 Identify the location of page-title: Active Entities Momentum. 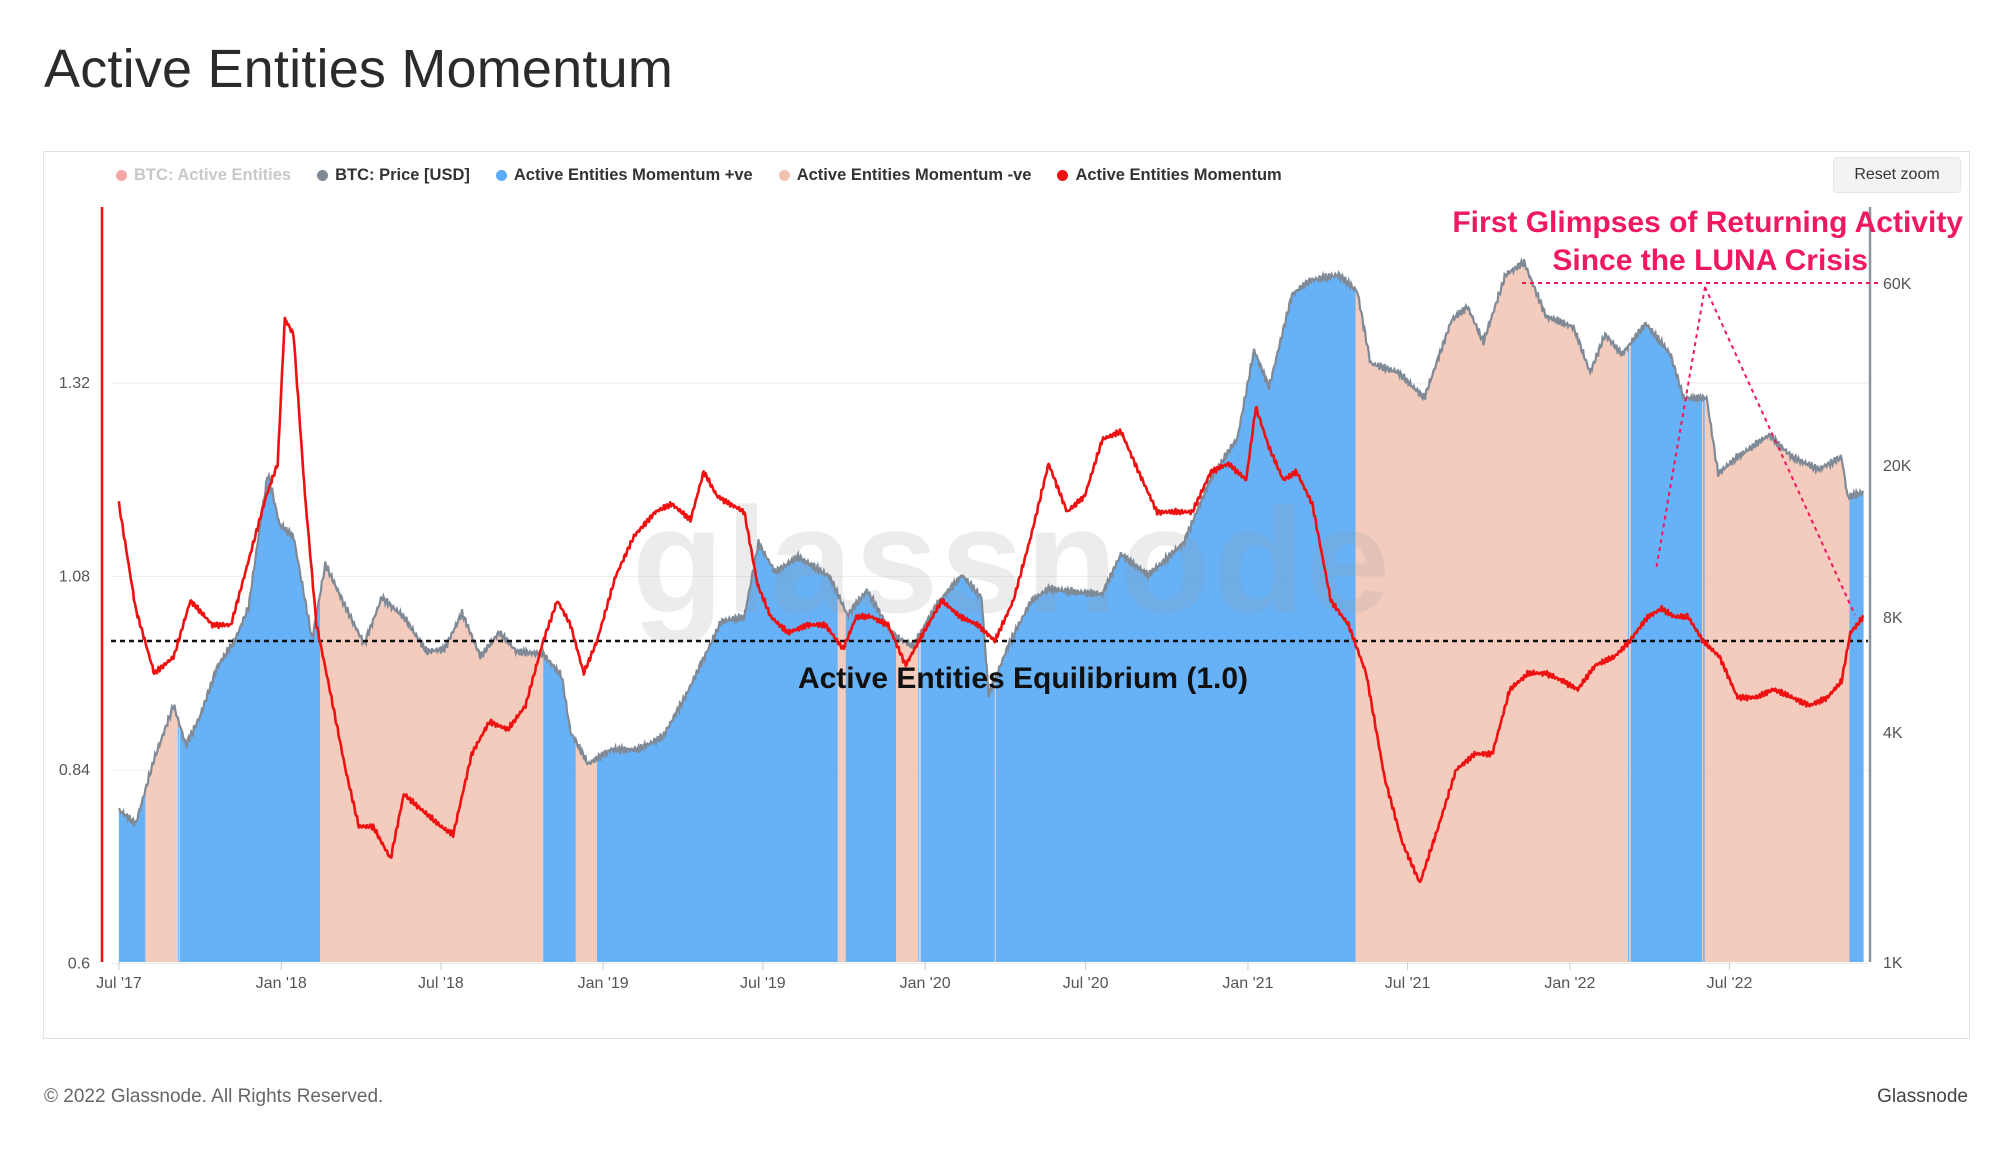
(359, 69).